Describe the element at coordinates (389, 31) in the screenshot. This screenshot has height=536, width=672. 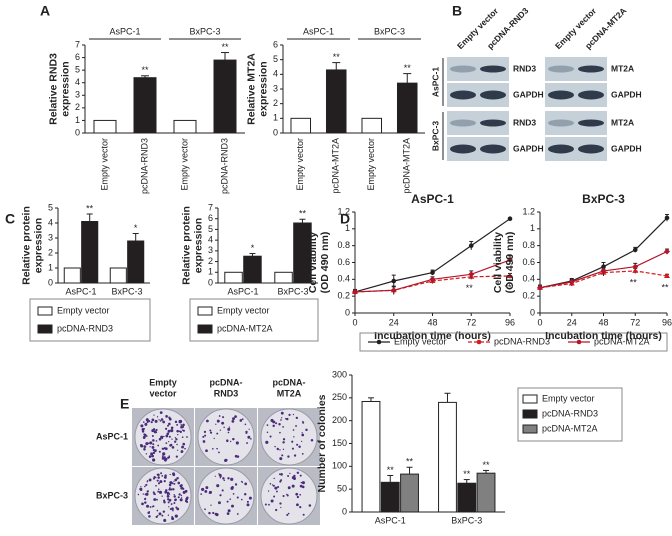
I see `group-label: BxPC-3` at that location.